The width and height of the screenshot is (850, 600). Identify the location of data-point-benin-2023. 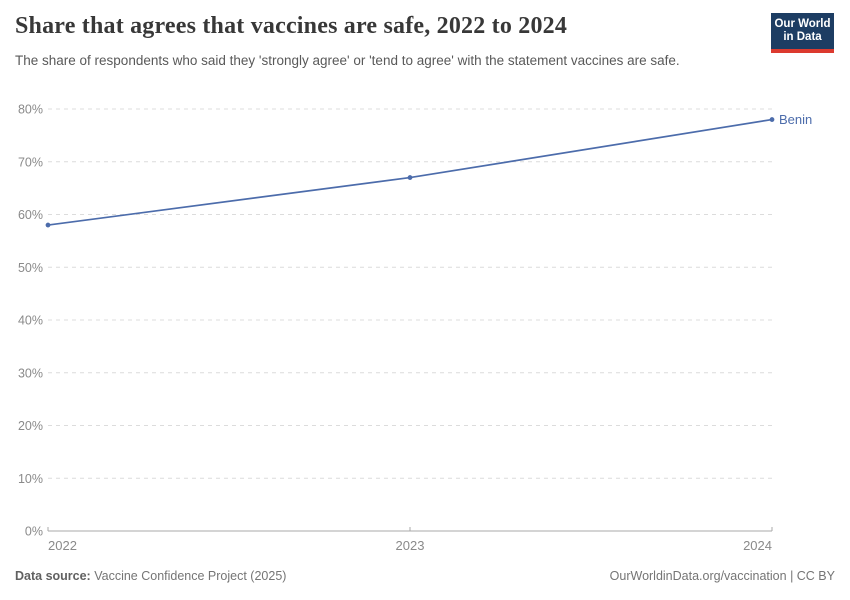
(410, 177).